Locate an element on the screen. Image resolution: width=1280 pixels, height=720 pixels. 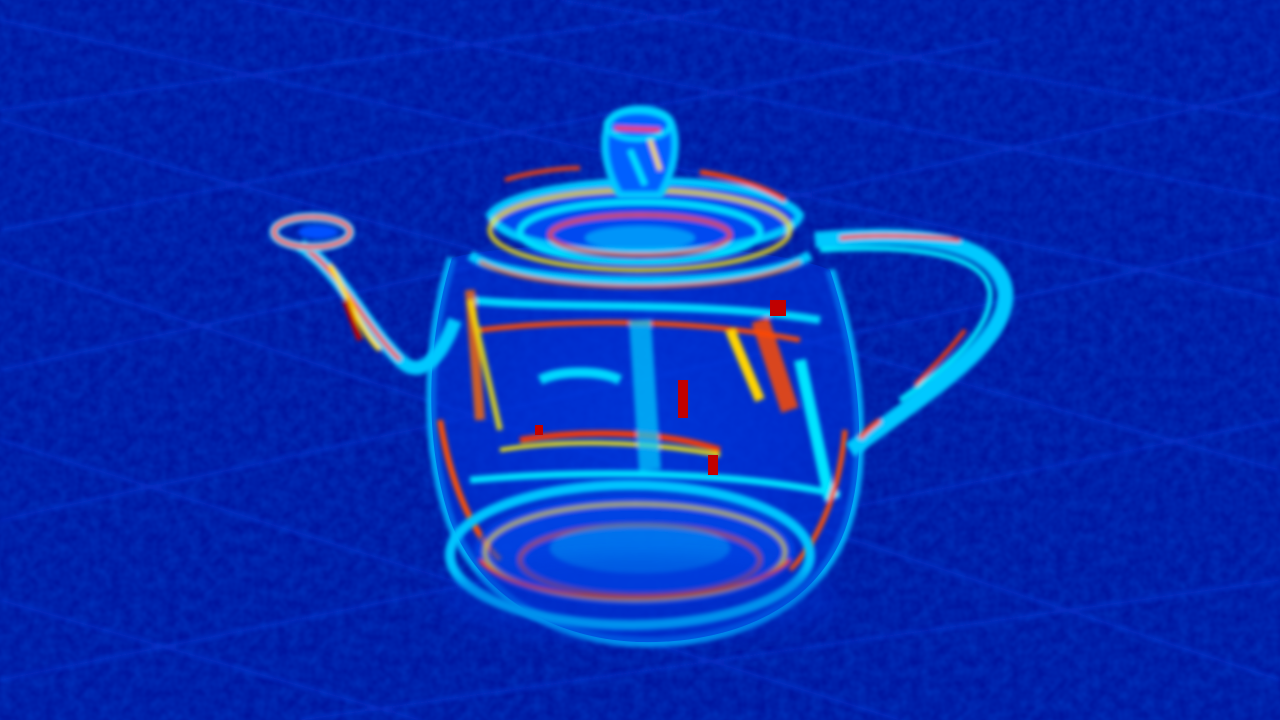
teapot-spout is located at coordinates (365, 293).